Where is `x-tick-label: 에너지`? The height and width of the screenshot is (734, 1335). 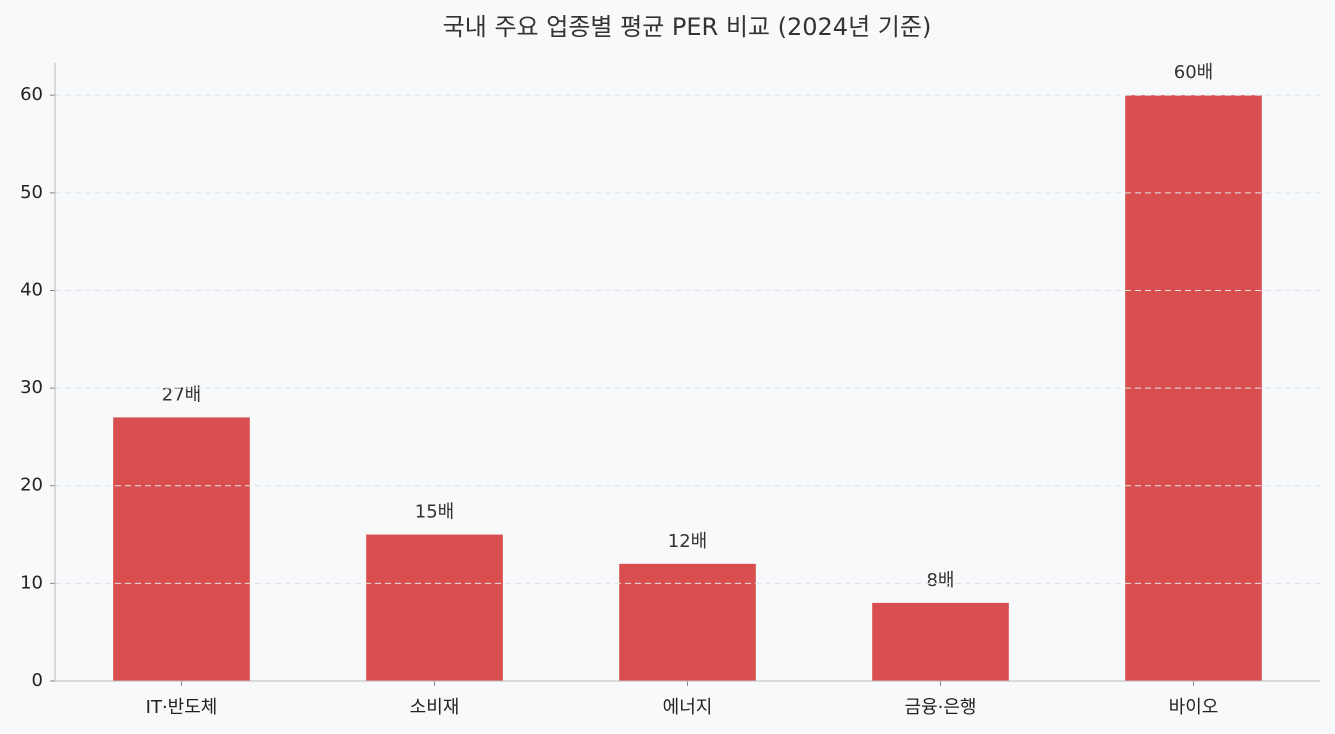
x-tick-label: 에너지 is located at coordinates (688, 707).